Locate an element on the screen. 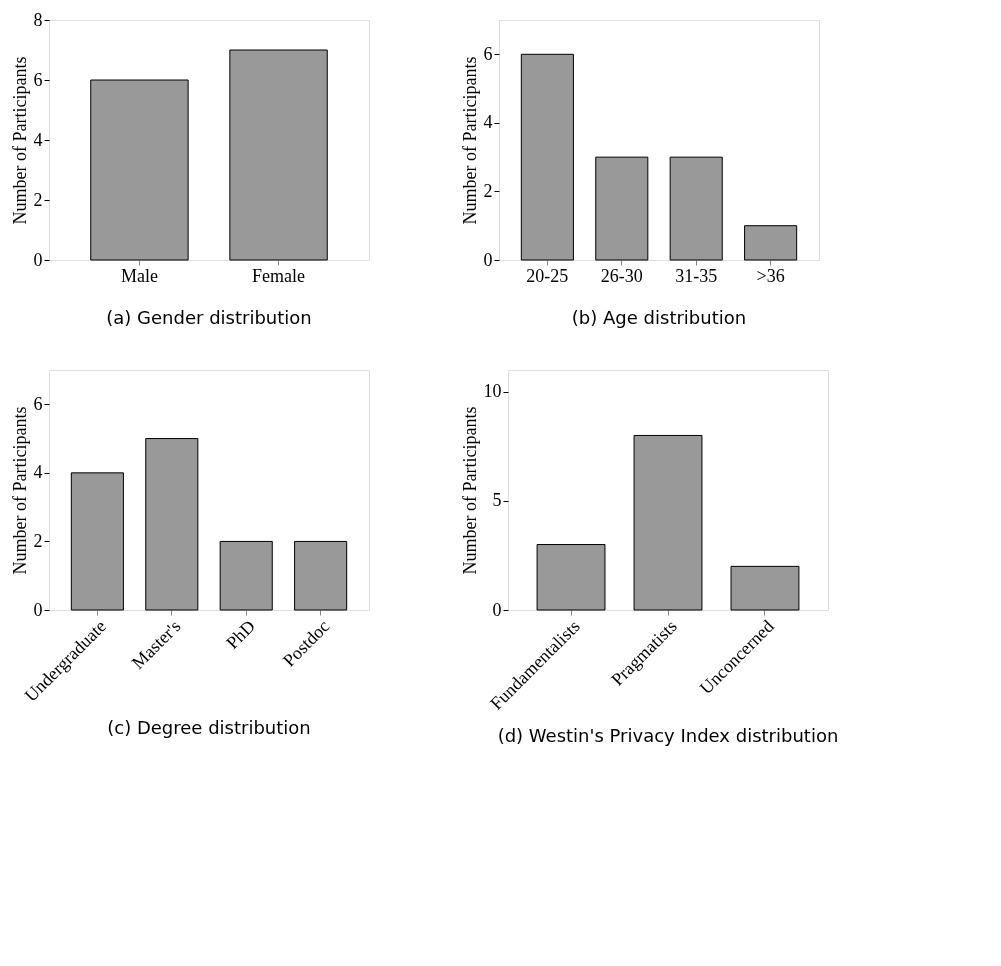  x-tick-label: >36 is located at coordinates (770, 275).